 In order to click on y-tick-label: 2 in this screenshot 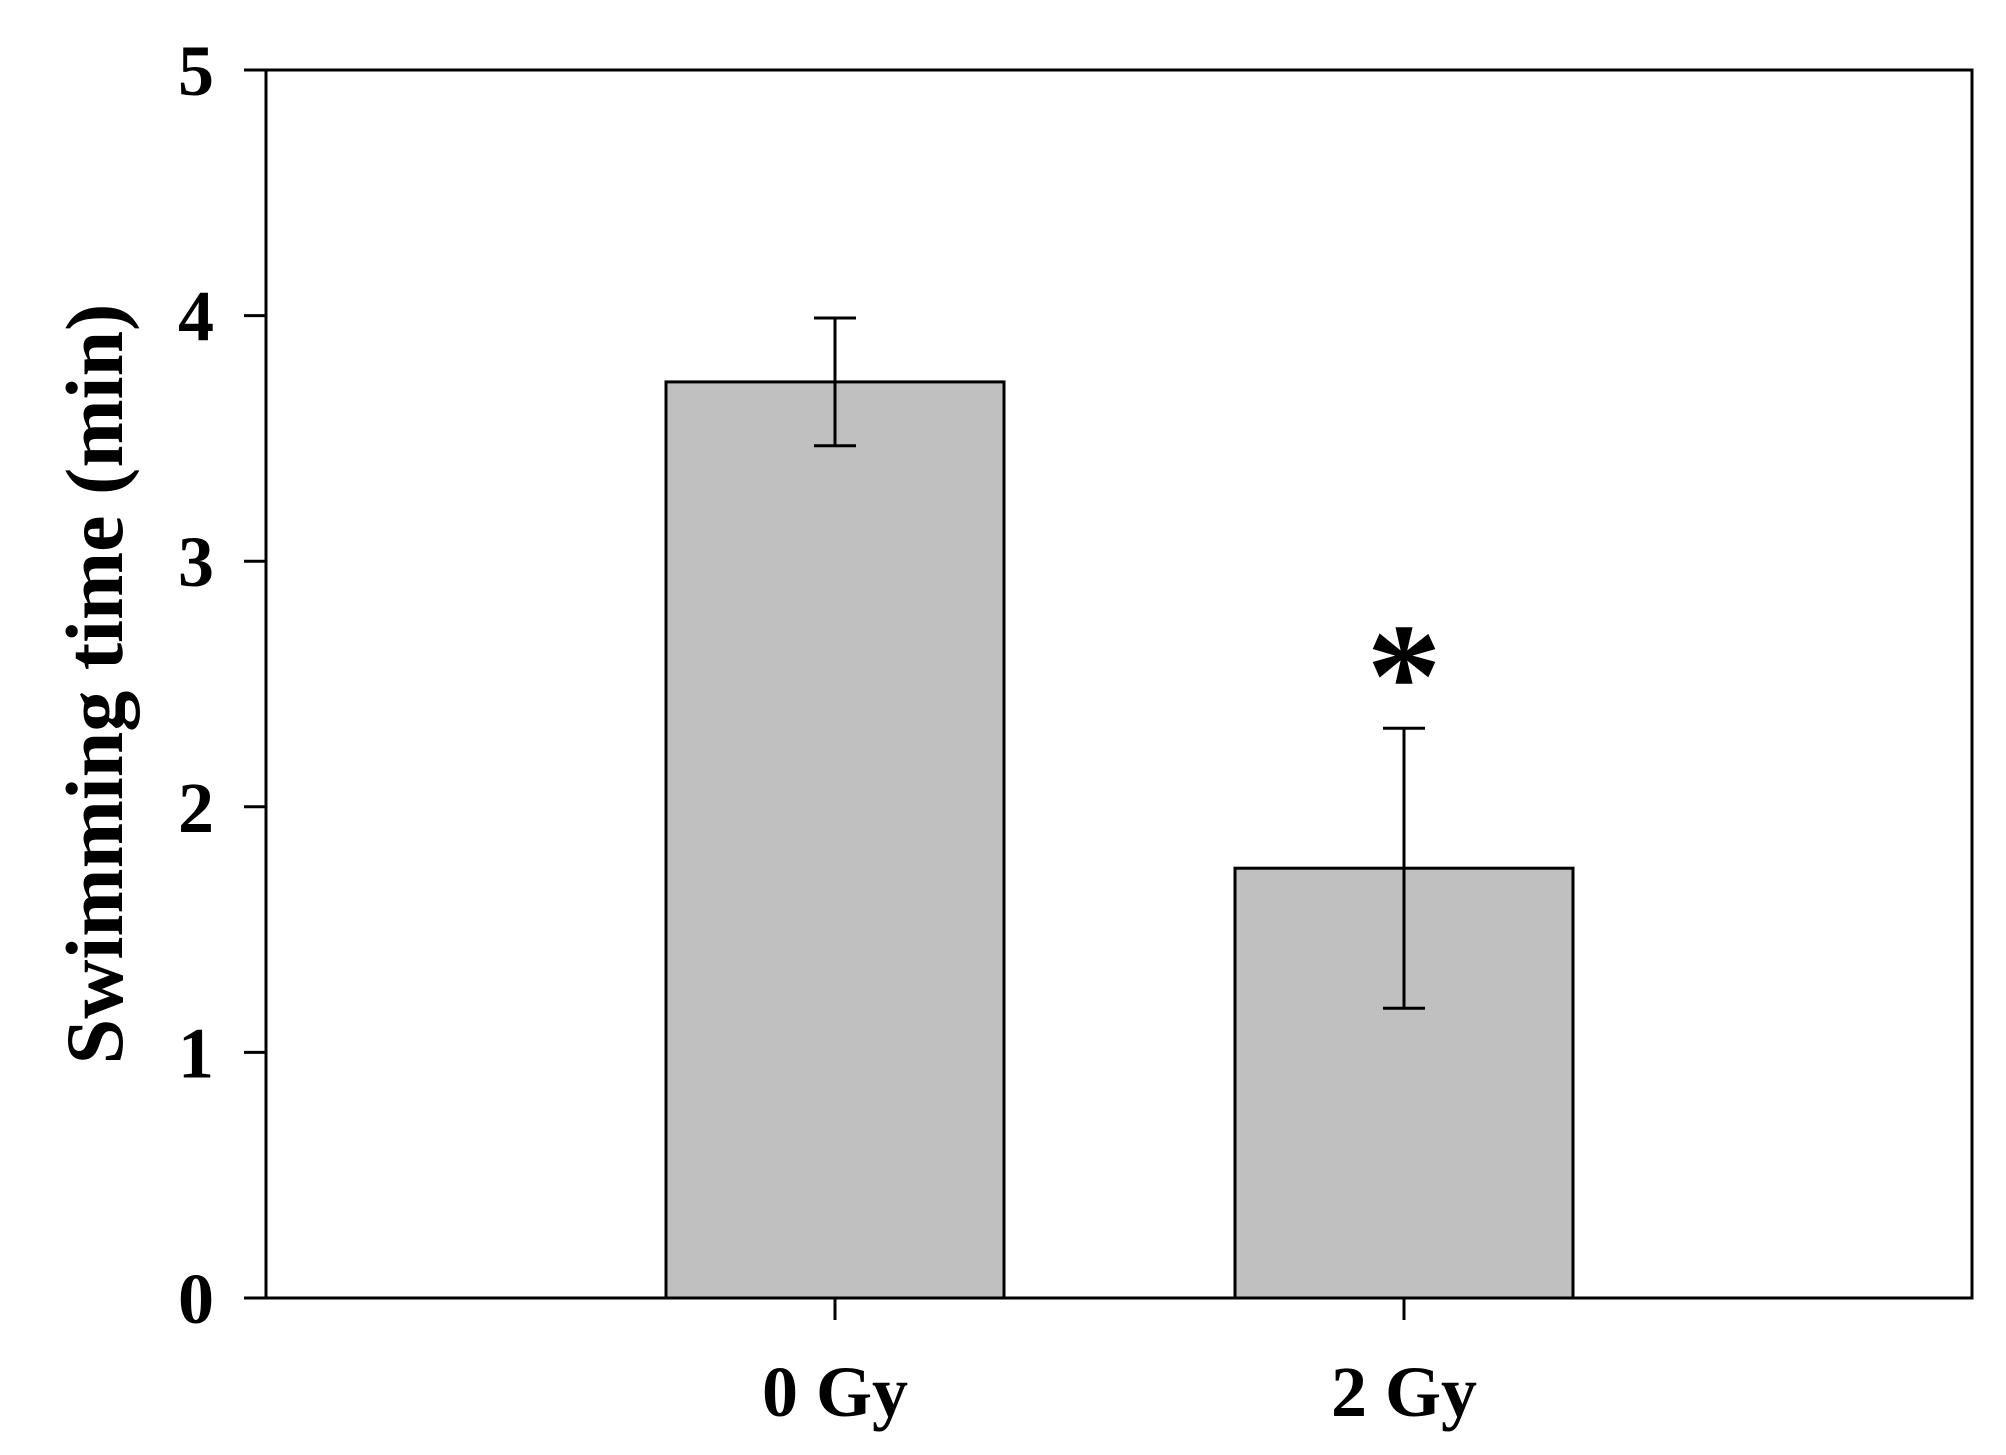, I will do `click(196, 808)`.